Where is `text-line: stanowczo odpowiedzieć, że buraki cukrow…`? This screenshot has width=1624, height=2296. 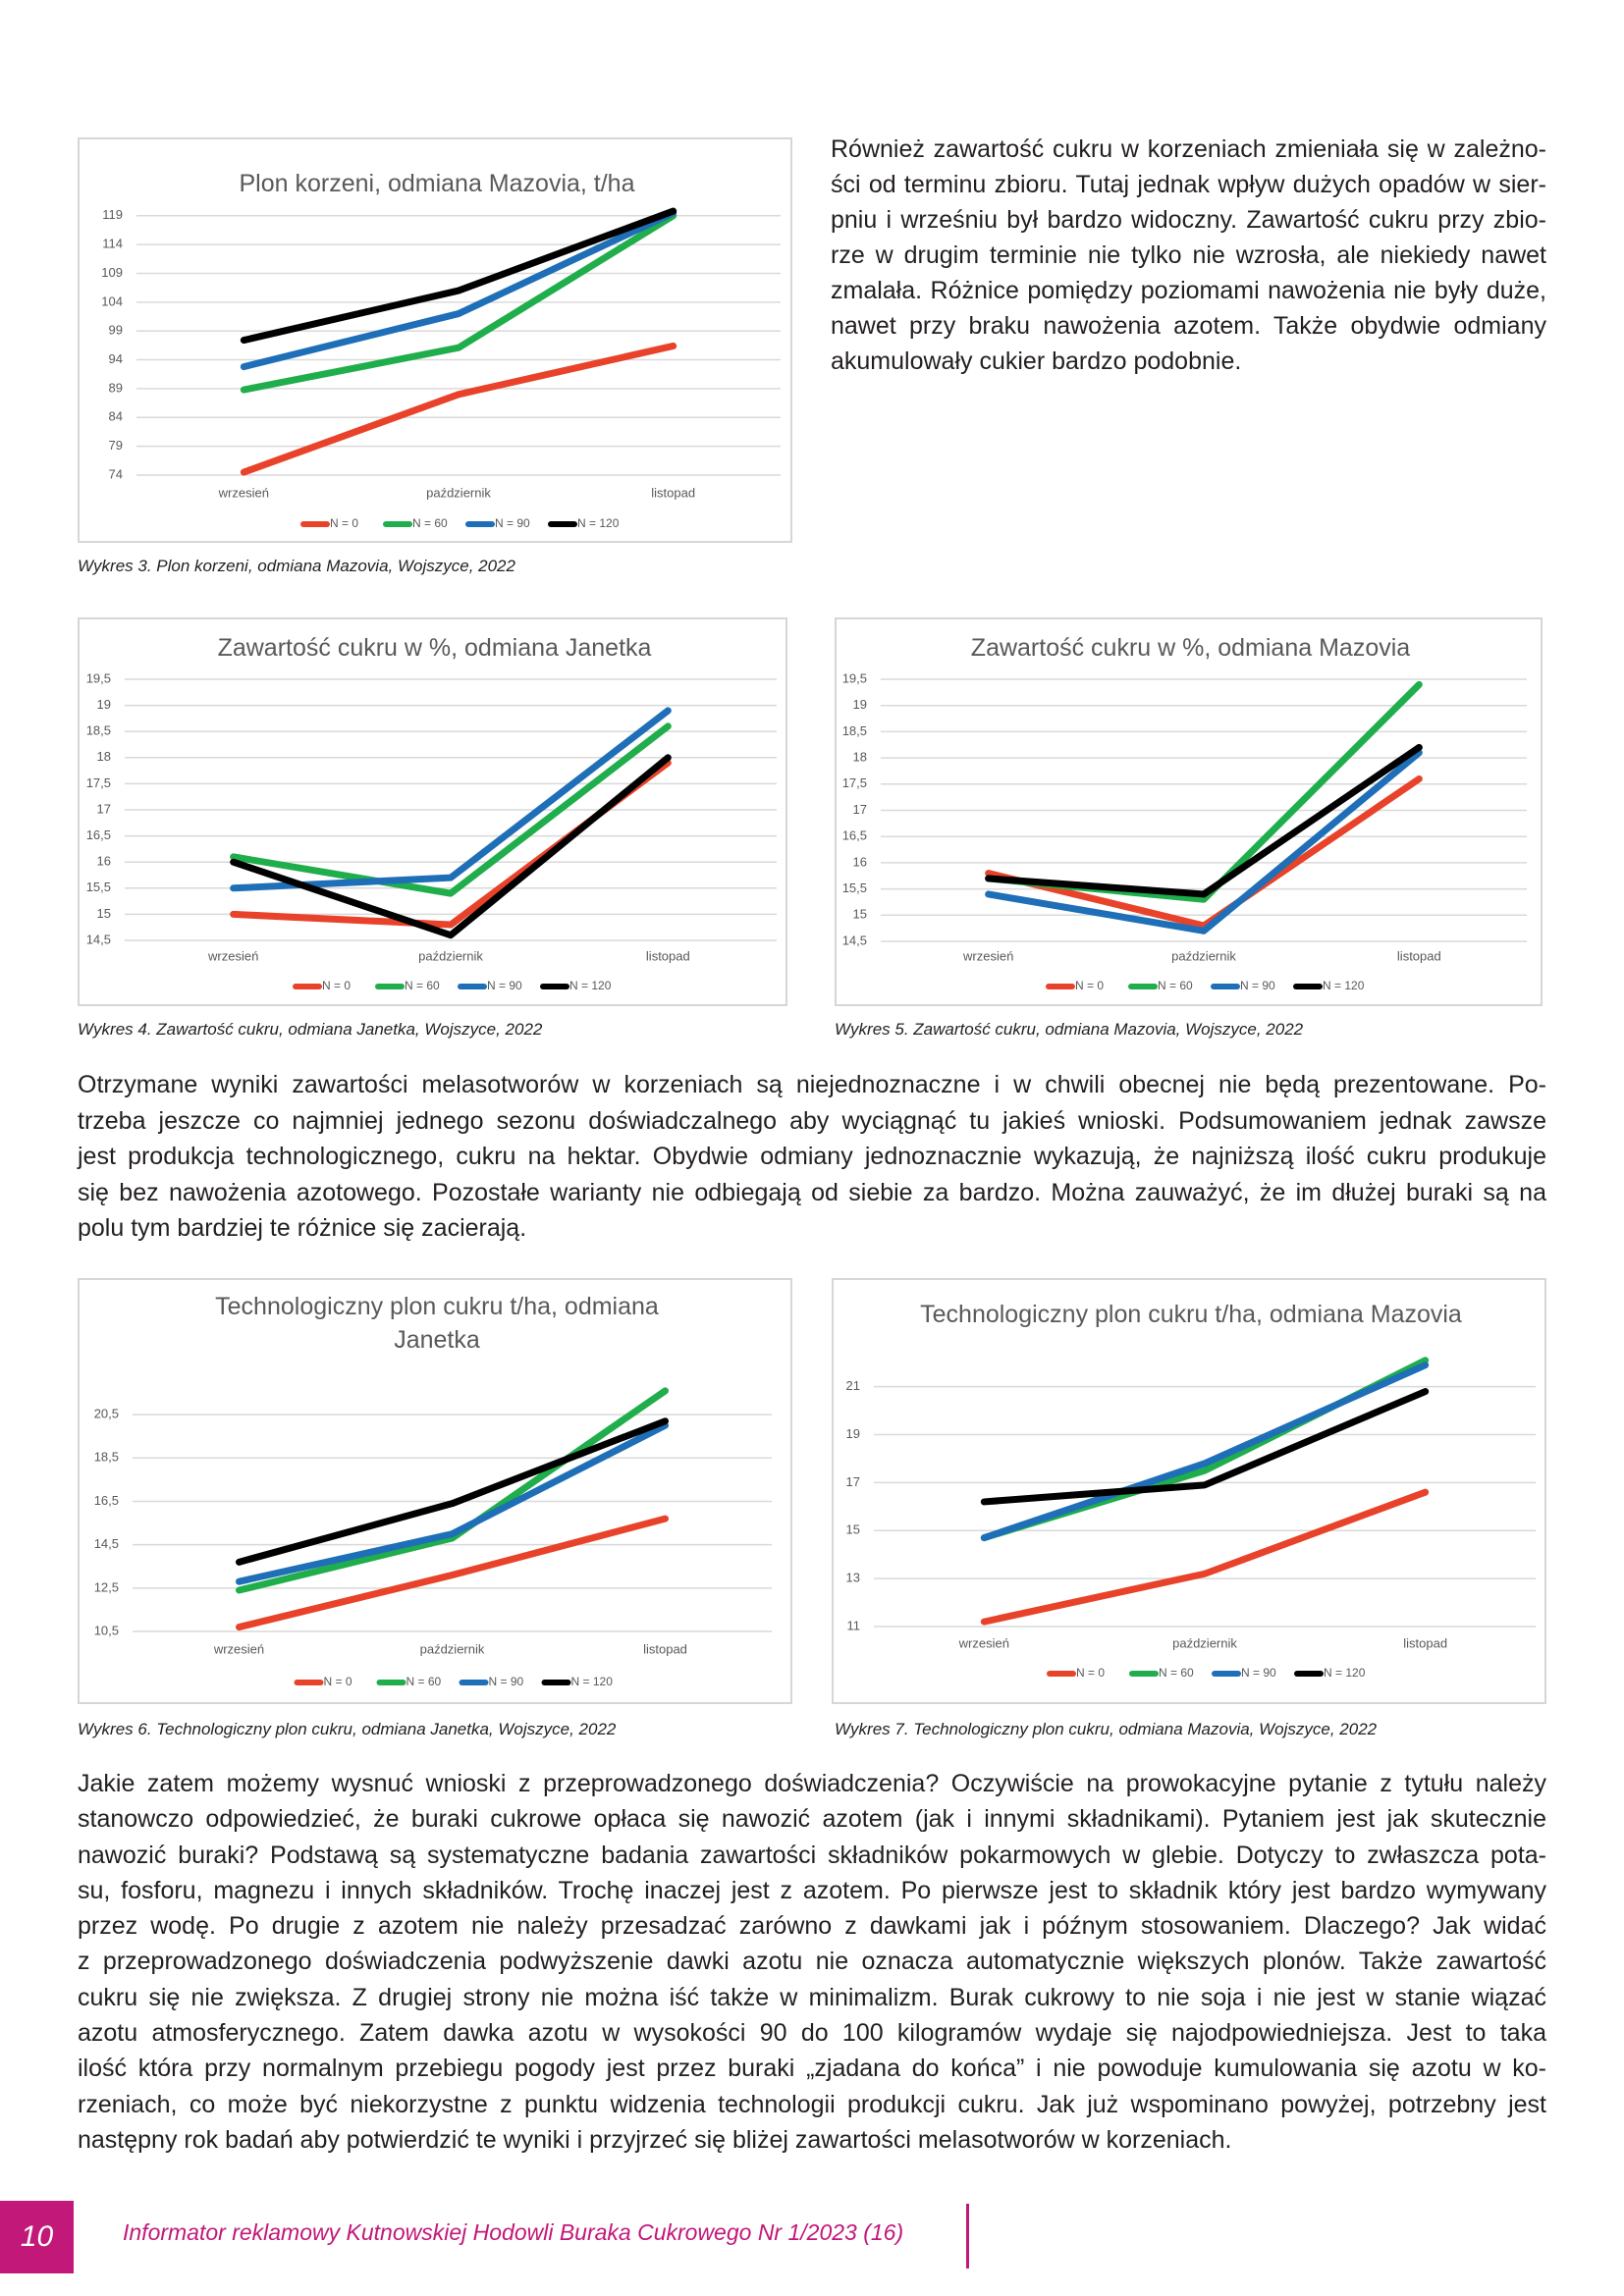
text-line: stanowczo odpowiedzieć, że buraki cukrow… is located at coordinates (812, 1820).